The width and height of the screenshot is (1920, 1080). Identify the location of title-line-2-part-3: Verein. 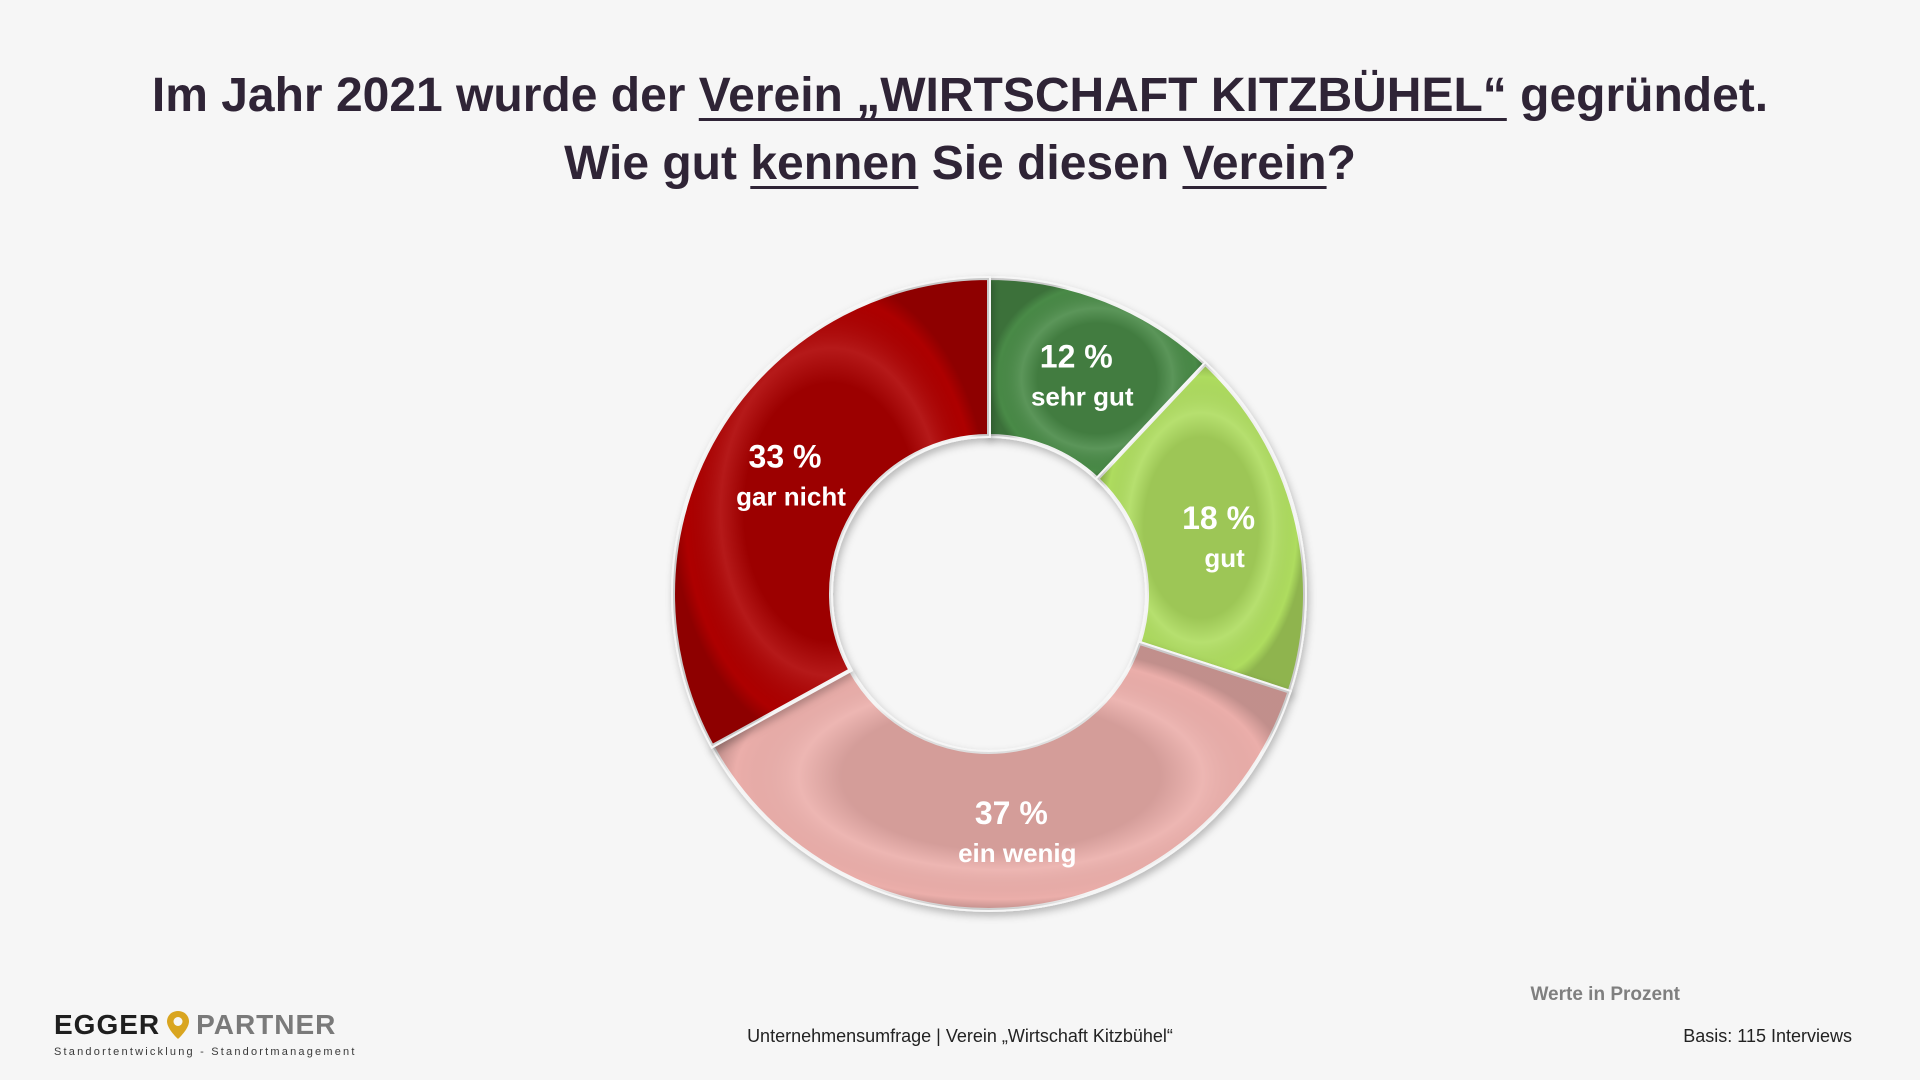
(1254, 163).